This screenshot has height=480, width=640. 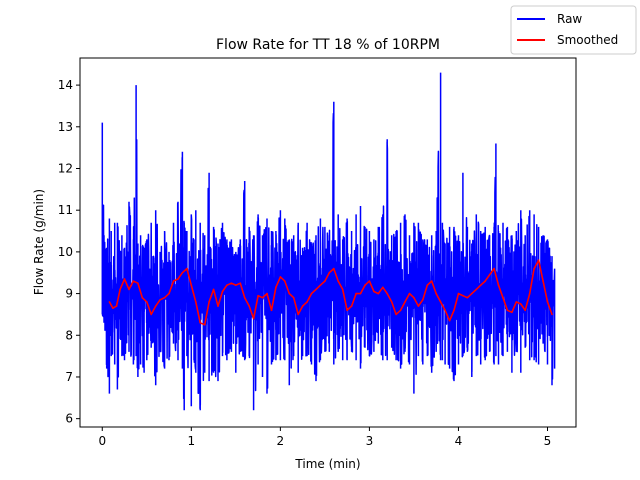 What do you see at coordinates (459, 441) in the screenshot?
I see `x-tick-label: 4` at bounding box center [459, 441].